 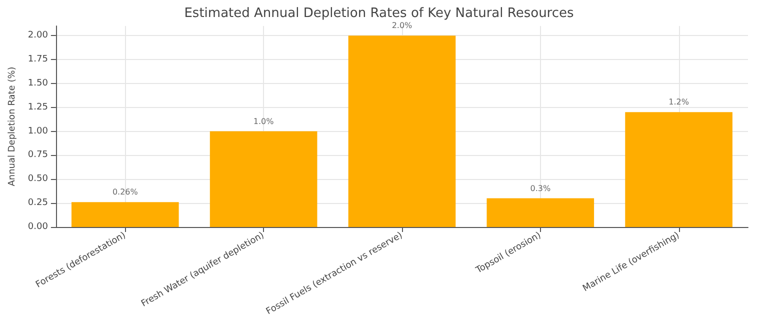 What do you see at coordinates (125, 192) in the screenshot?
I see `data-label: 0.26%` at bounding box center [125, 192].